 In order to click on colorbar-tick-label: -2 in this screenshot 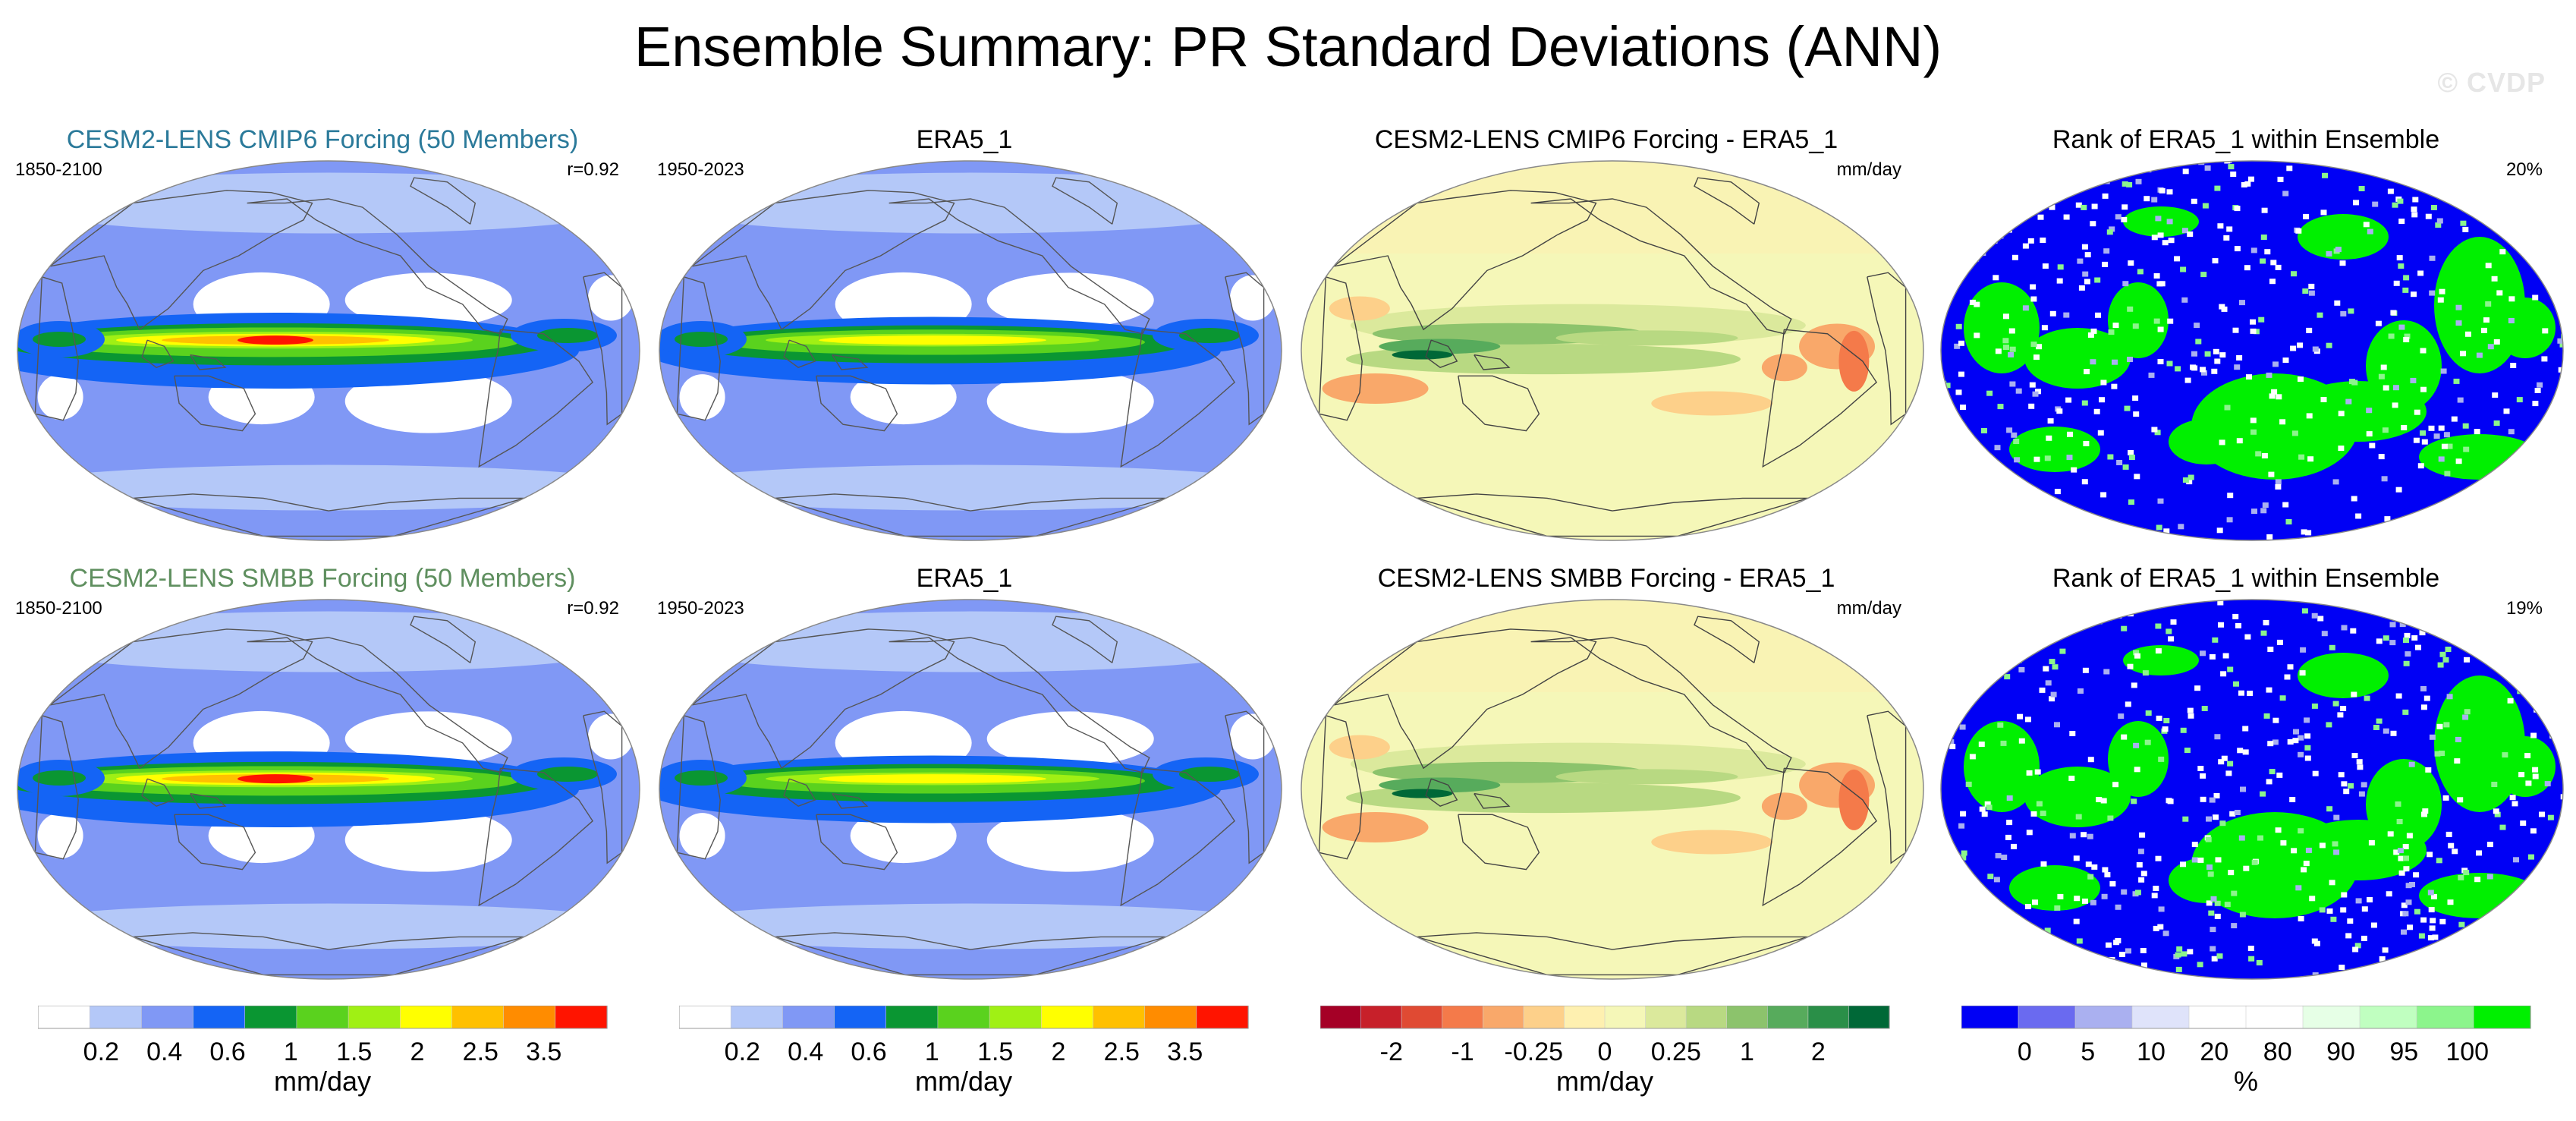, I will do `click(1391, 1052)`.